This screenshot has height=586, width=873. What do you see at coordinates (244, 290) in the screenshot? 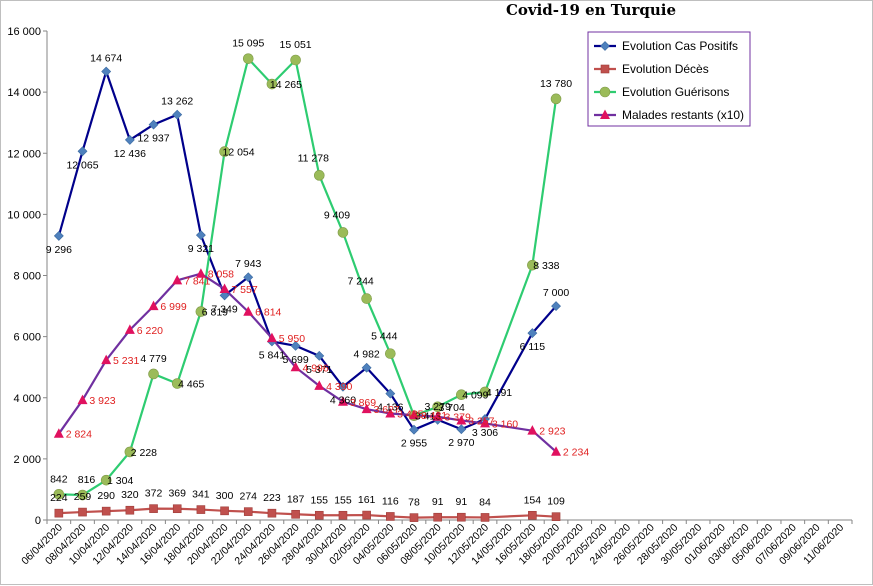
I see `data-label: 7 557` at bounding box center [244, 290].